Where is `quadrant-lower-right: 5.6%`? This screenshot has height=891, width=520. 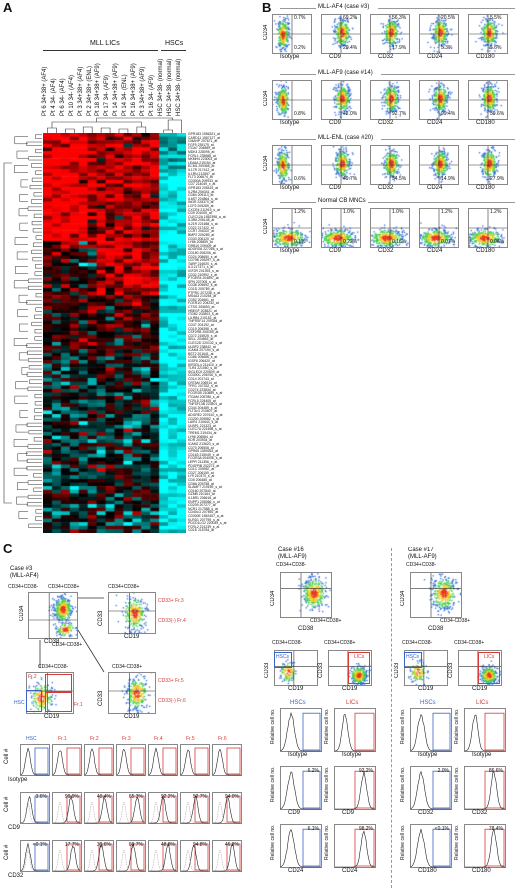 quadrant-lower-right: 5.6% is located at coordinates (496, 48).